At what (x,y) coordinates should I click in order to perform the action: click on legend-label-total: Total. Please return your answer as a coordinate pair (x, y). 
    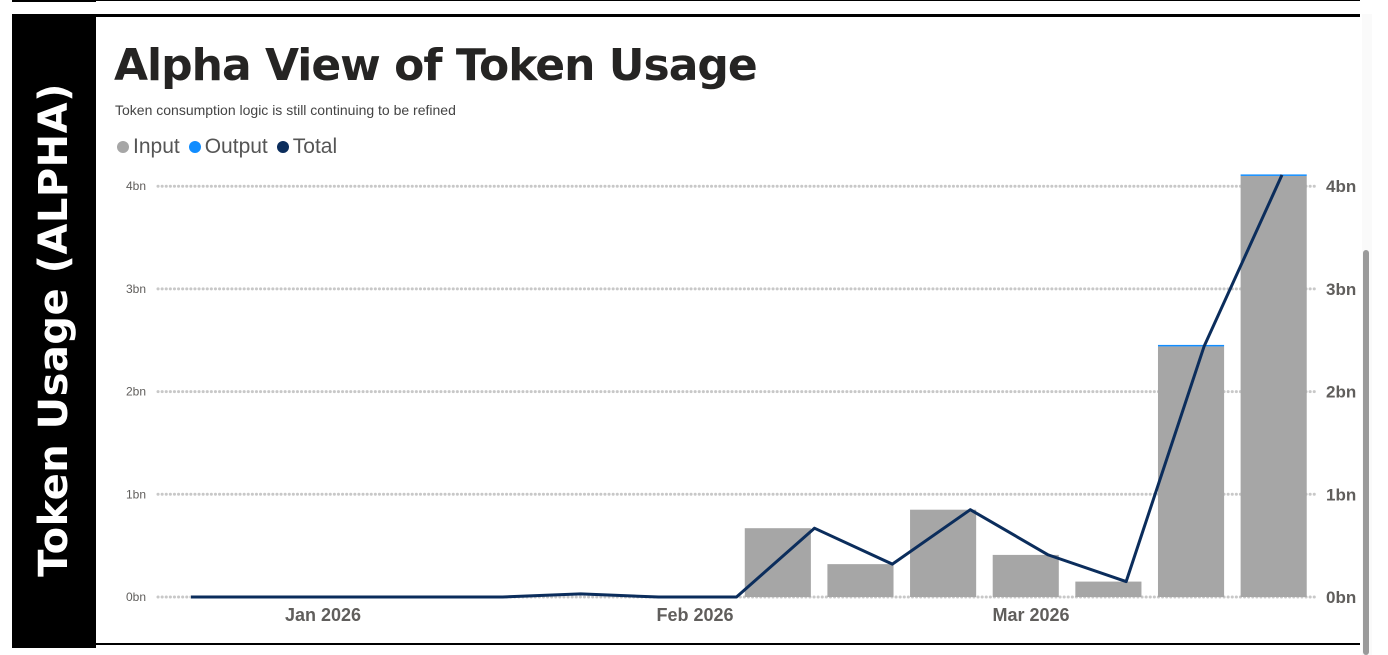
    Looking at the image, I should click on (315, 146).